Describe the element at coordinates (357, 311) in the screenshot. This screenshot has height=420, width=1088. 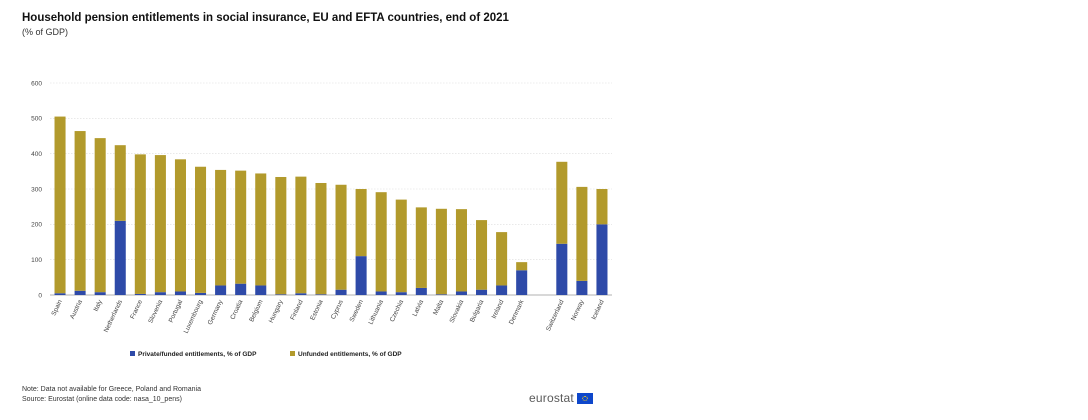
I see `x-tick-label: Sweden` at that location.